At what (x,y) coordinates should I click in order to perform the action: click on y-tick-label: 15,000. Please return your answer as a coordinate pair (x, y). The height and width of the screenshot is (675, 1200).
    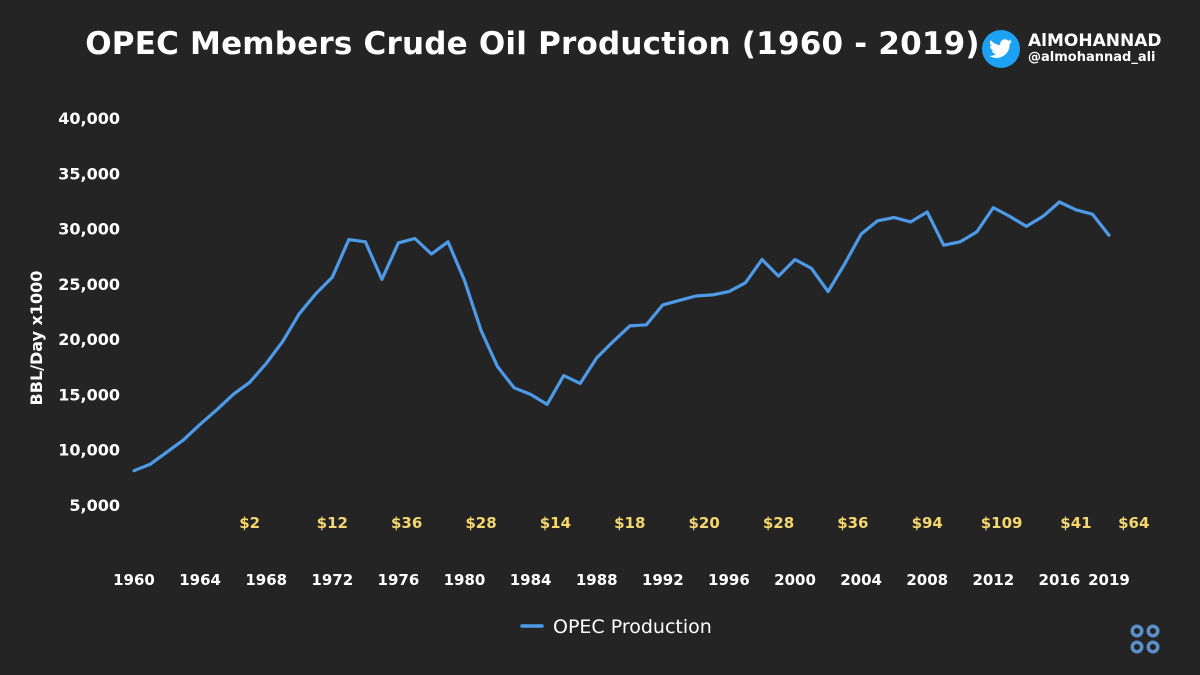
    Looking at the image, I should click on (89, 394).